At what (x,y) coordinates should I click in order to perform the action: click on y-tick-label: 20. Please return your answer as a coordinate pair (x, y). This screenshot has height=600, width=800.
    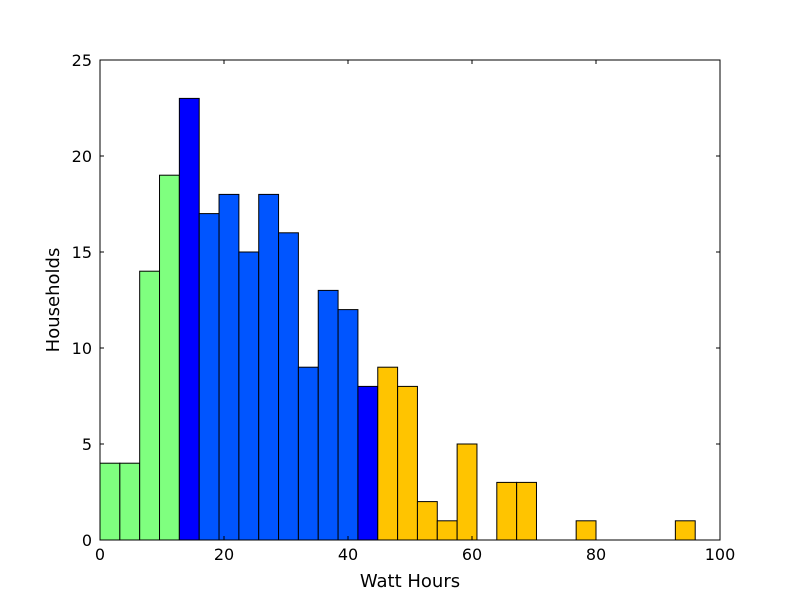
    Looking at the image, I should click on (82, 156).